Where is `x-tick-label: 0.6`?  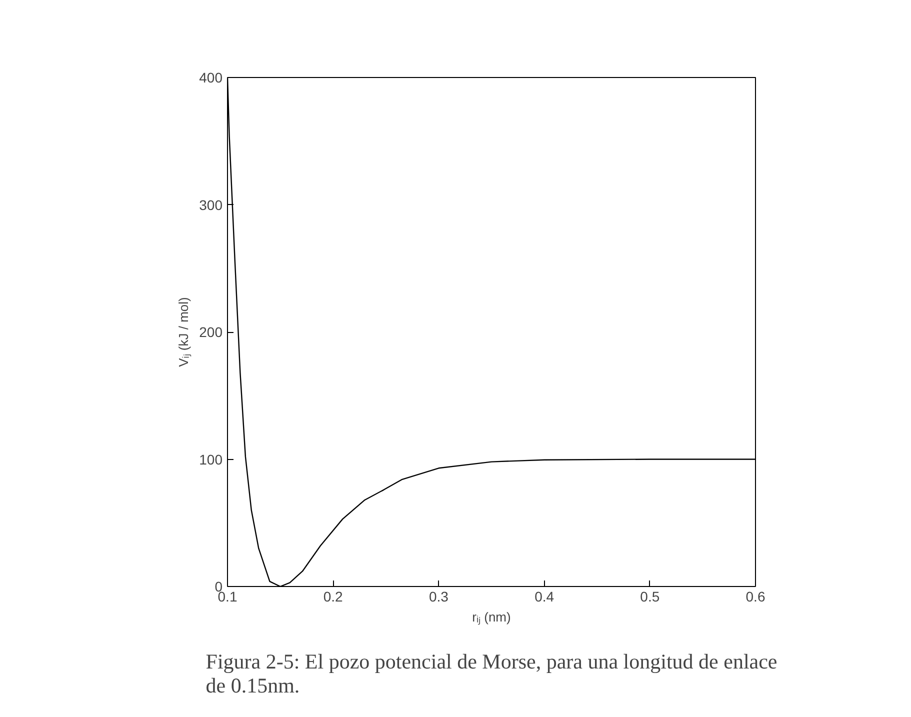 x-tick-label: 0.6 is located at coordinates (756, 596).